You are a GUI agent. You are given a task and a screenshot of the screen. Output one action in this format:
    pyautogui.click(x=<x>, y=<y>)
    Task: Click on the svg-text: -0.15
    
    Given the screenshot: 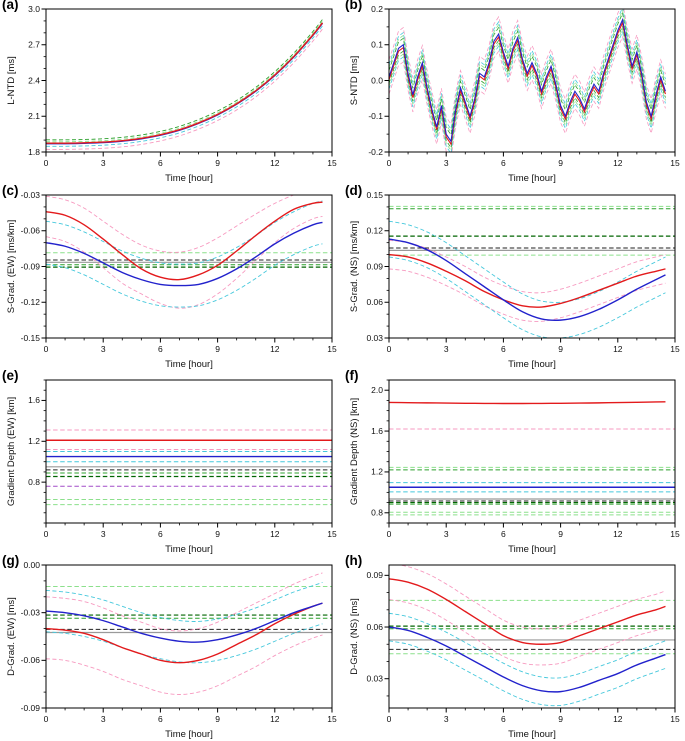 What is the action you would take?
    pyautogui.click(x=31, y=338)
    